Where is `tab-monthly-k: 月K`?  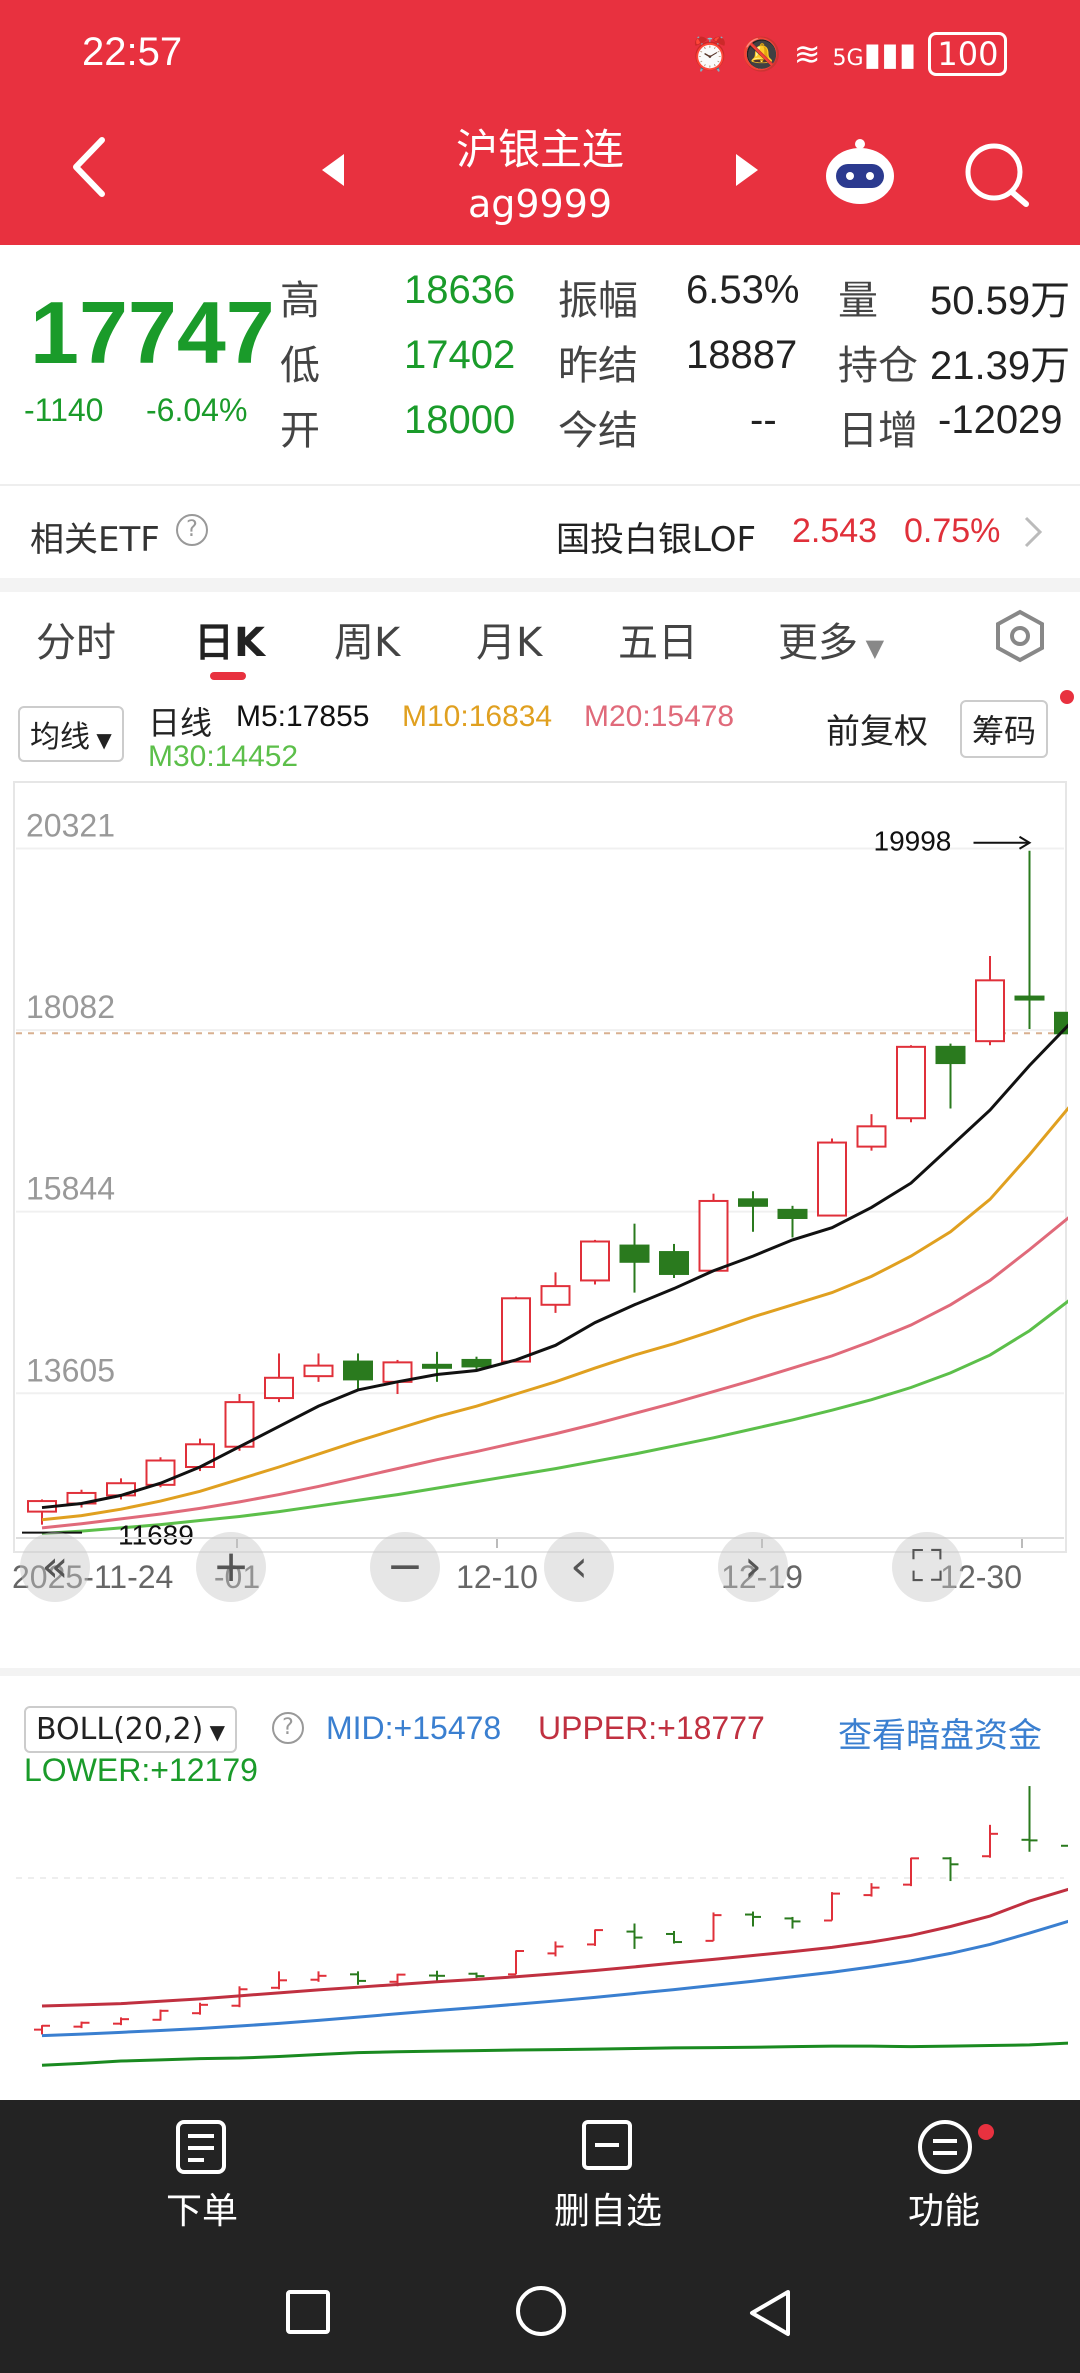 tab-monthly-k: 月K is located at coordinates (509, 643).